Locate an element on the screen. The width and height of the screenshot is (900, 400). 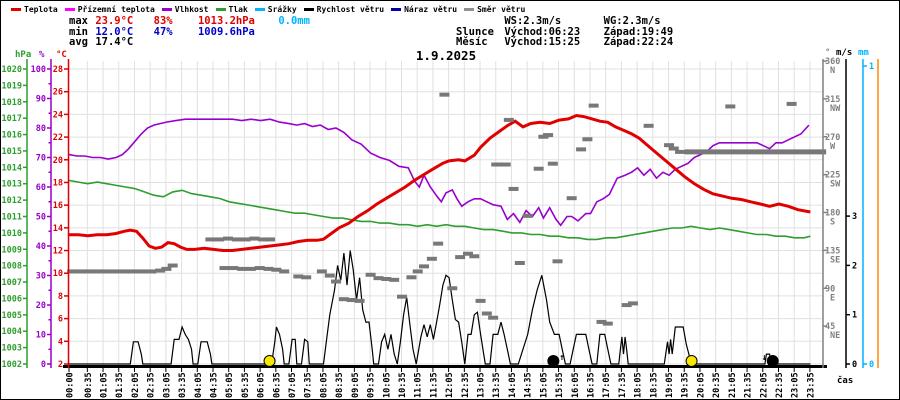
direction-cardinal-label: S is located at coordinates (832, 223).